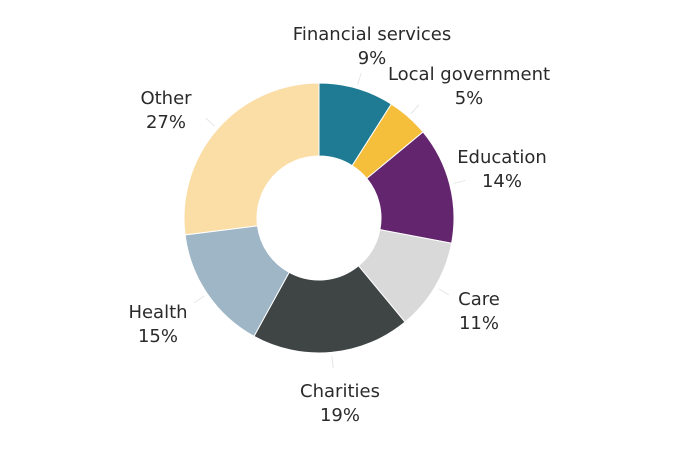 The height and width of the screenshot is (463, 692). Describe the element at coordinates (479, 299) in the screenshot. I see `slice-label: Care` at that location.